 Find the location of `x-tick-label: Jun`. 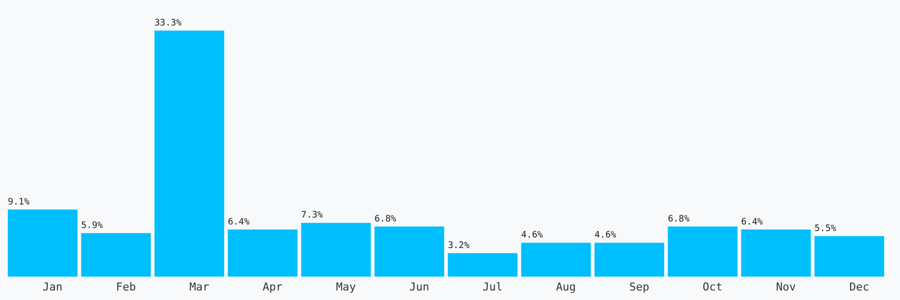

x-tick-label: Jun is located at coordinates (419, 287).